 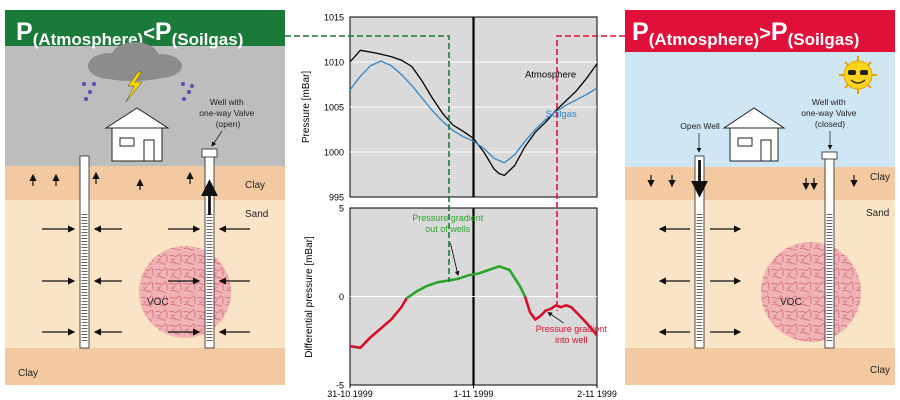 I want to click on top-chart-y-ticks: 995 1000 1005 1010 1015, so click(x=334, y=108).